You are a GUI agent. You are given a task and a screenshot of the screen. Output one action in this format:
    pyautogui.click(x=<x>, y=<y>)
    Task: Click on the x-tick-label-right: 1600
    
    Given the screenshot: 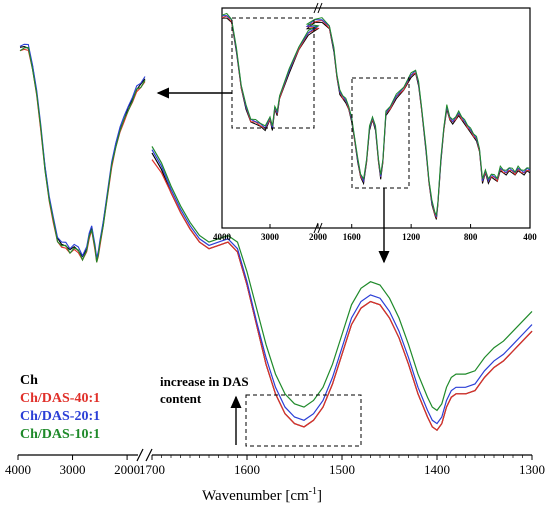 What is the action you would take?
    pyautogui.click(x=247, y=469)
    